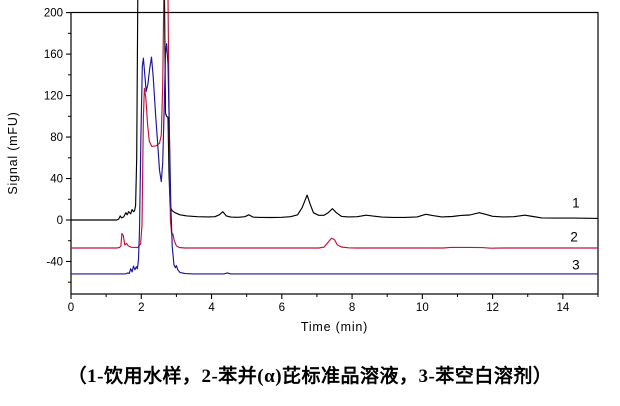 This screenshot has width=620, height=406. I want to click on trace-label-1: 1, so click(576, 202).